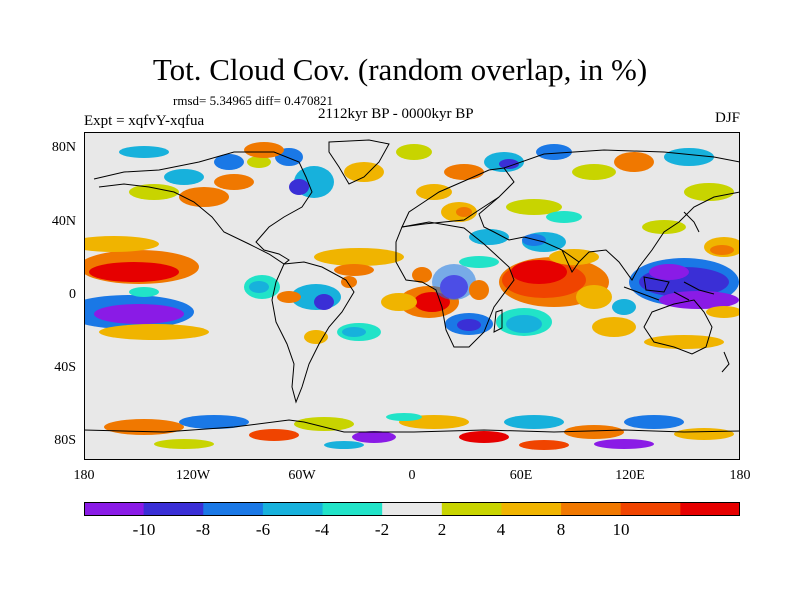 Image resolution: width=800 pixels, height=600 pixels. Describe the element at coordinates (521, 475) in the screenshot. I see `x-tick-label: 60E` at that location.